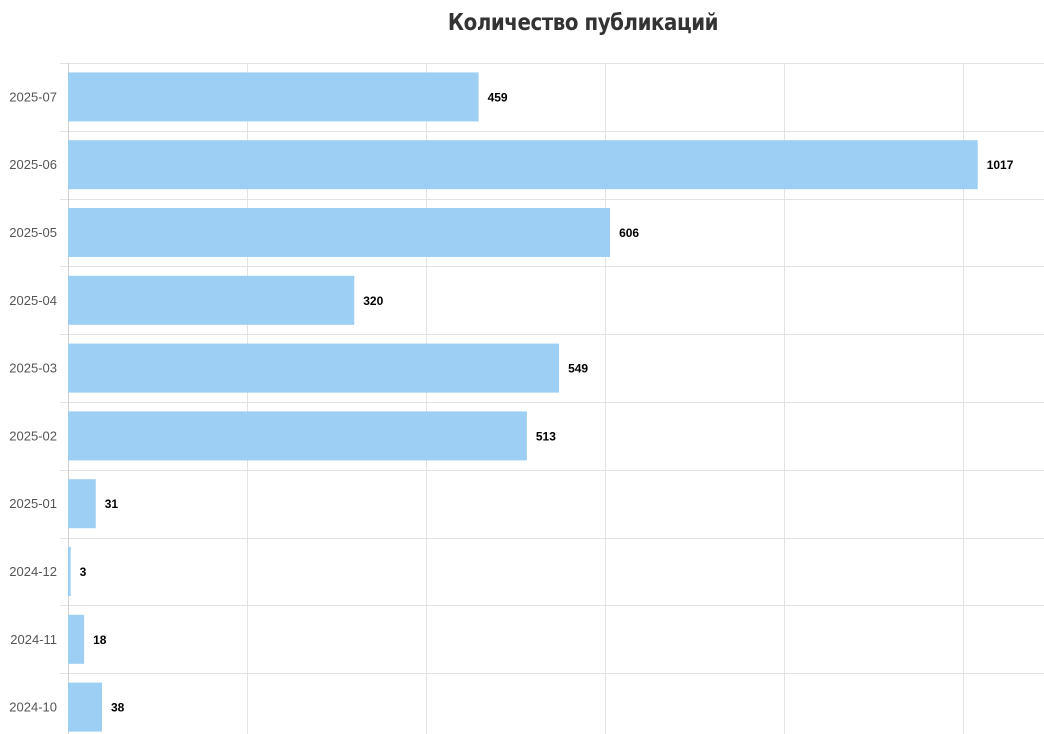 The height and width of the screenshot is (734, 1044). Describe the element at coordinates (1000, 165) in the screenshot. I see `data-label: 1017` at that location.